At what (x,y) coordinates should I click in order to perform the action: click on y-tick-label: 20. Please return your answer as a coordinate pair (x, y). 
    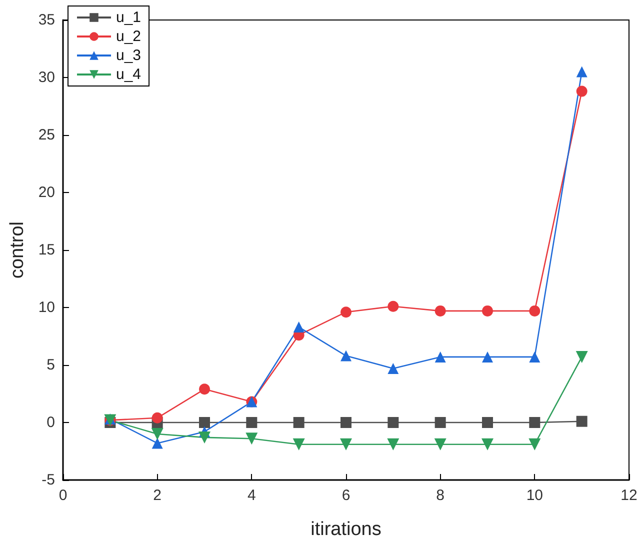
    Looking at the image, I should click on (46, 192).